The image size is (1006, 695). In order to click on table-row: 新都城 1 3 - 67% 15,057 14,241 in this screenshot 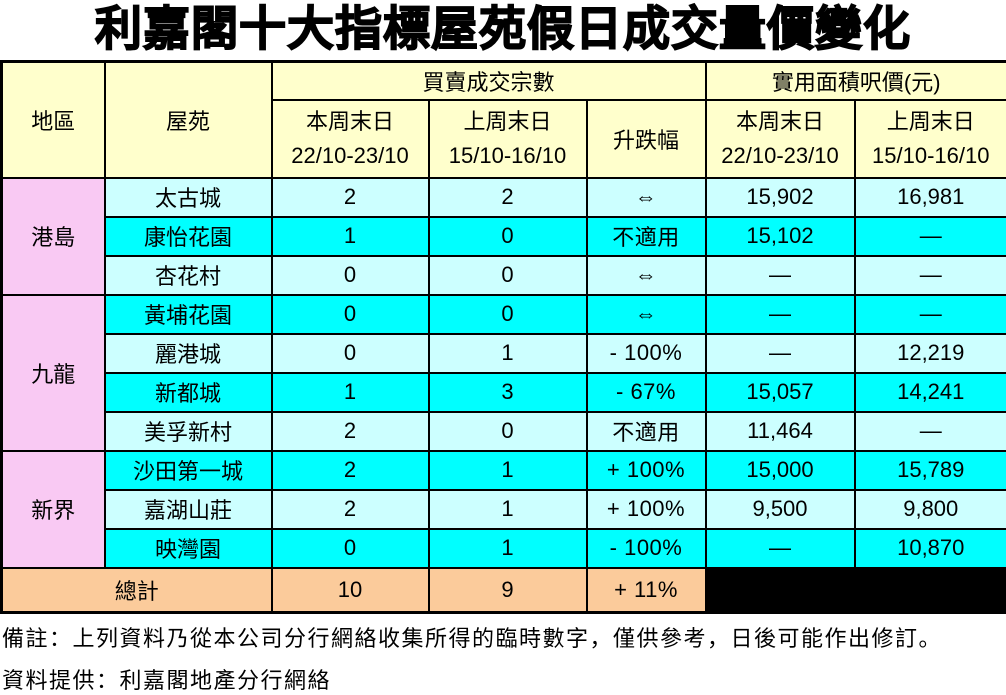, I will do `click(504, 392)`.